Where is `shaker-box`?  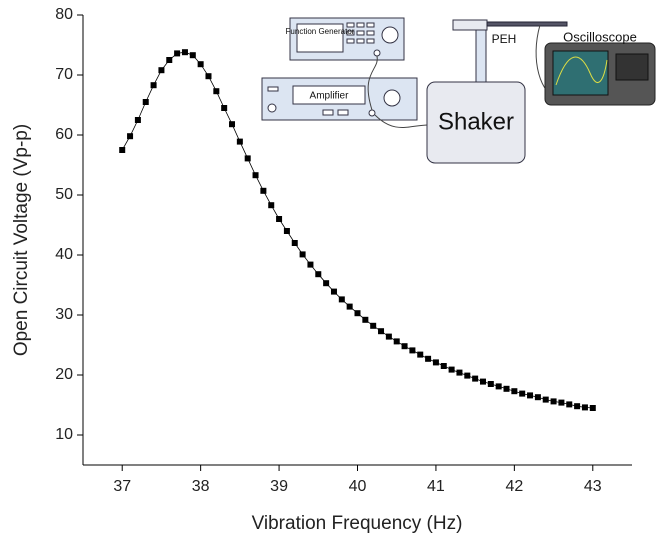
shaker-box is located at coordinates (476, 122).